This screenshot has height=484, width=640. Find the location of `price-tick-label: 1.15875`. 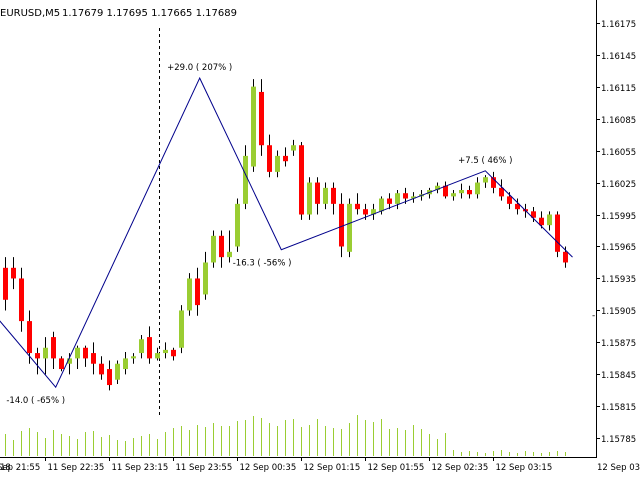

price-tick-label: 1.15875 is located at coordinates (618, 344).